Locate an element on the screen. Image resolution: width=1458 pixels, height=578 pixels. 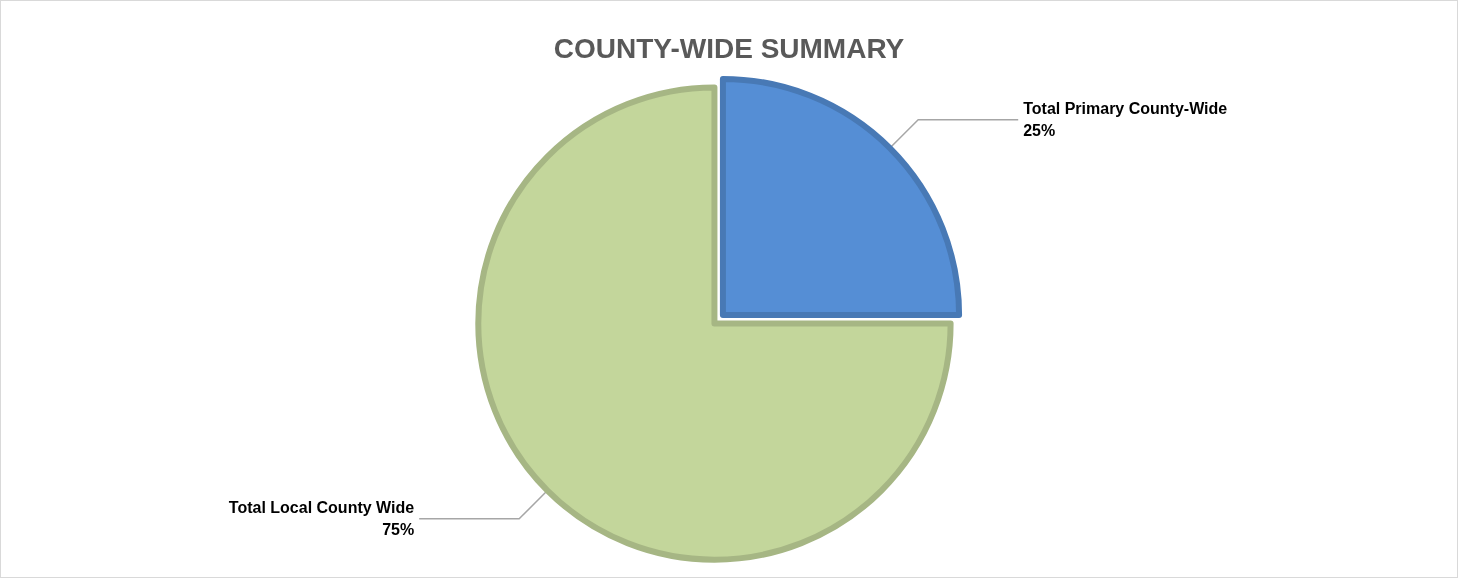
slice-label: Total Local County Wide is located at coordinates (321, 508).